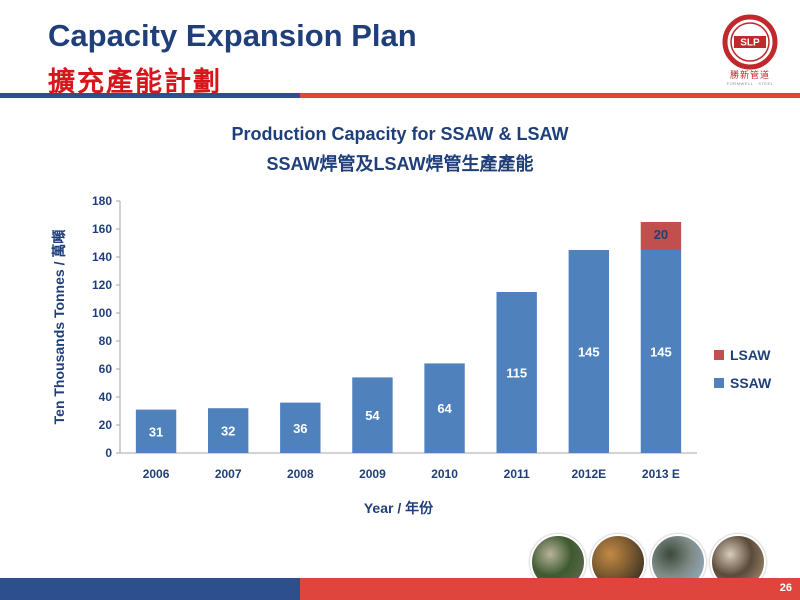  I want to click on footer-bar-blue, so click(150, 589).